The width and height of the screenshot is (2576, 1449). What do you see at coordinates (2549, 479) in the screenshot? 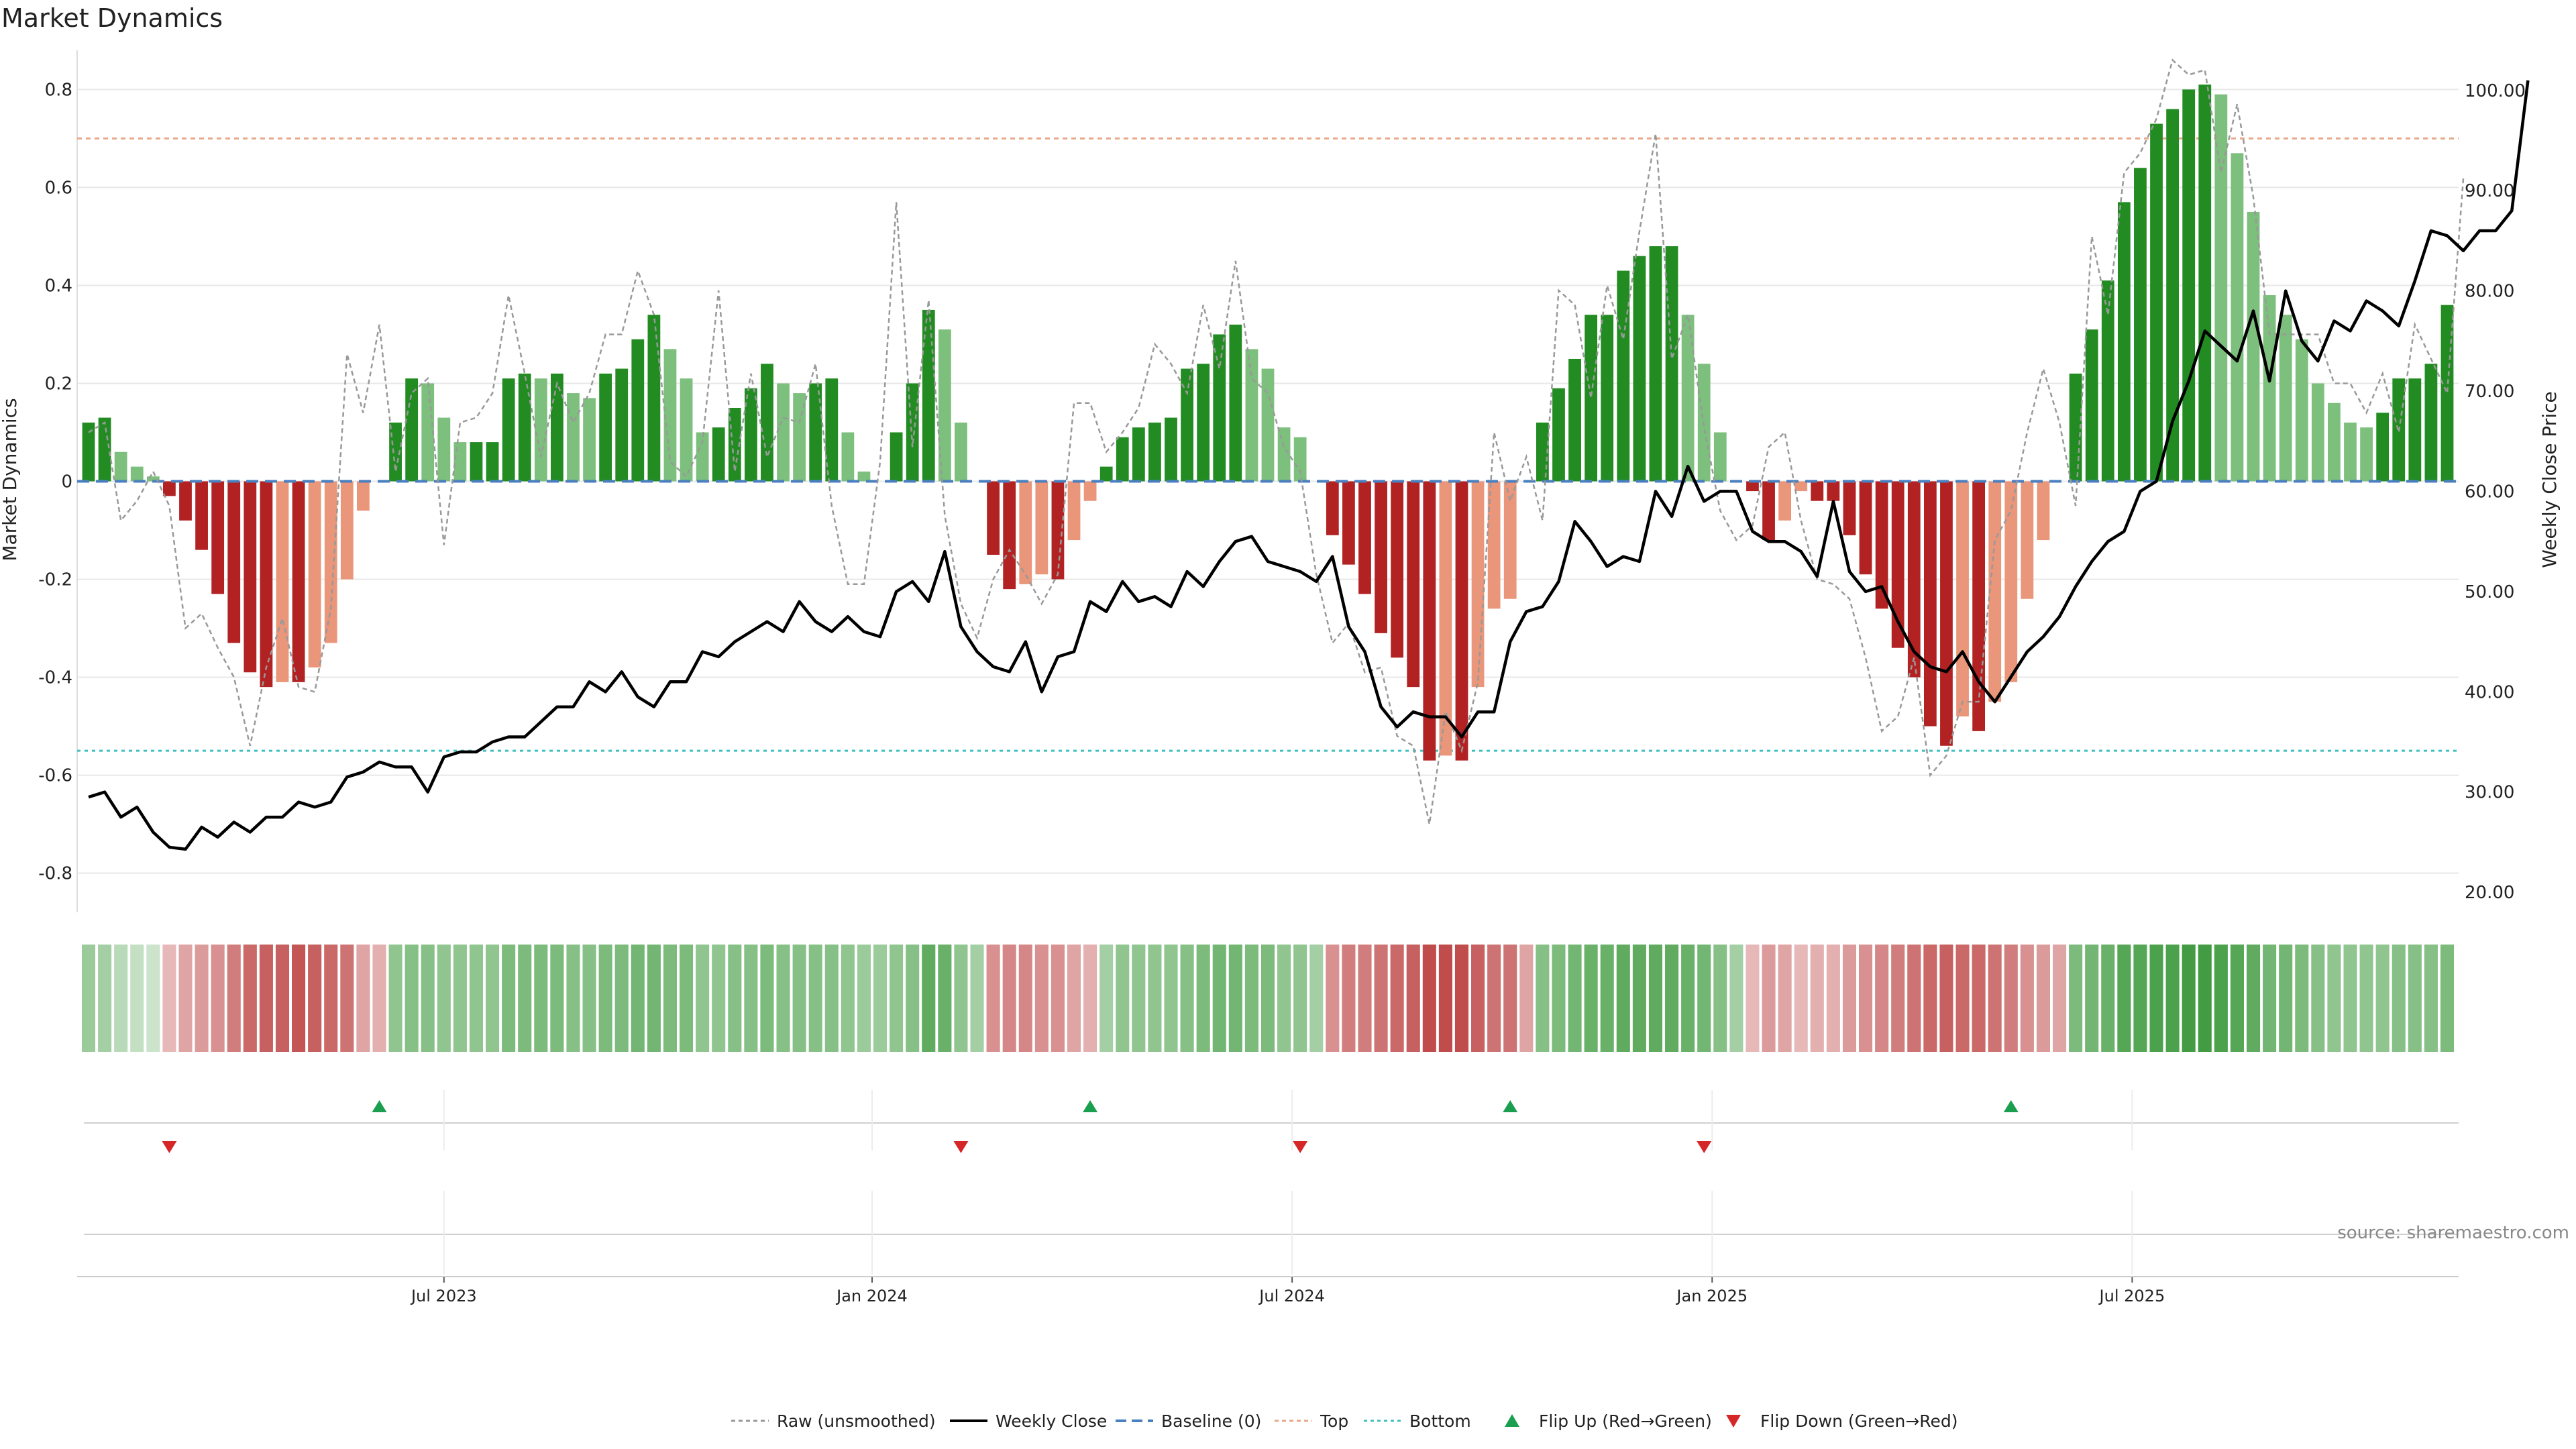
I see `y-axis-right-label: Weekly Close Price` at bounding box center [2549, 479].